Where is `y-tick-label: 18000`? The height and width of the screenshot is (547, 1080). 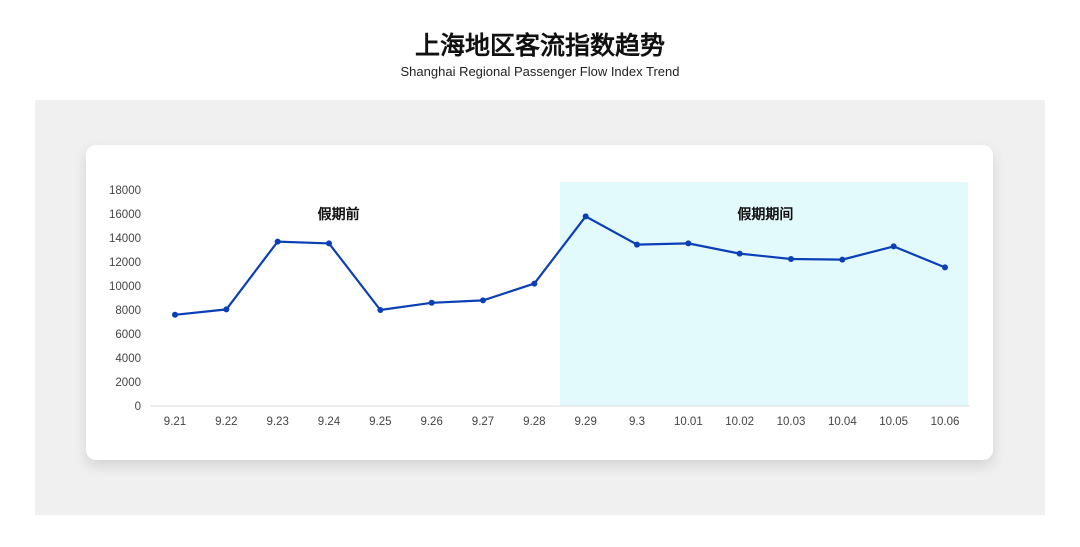
y-tick-label: 18000 is located at coordinates (125, 191).